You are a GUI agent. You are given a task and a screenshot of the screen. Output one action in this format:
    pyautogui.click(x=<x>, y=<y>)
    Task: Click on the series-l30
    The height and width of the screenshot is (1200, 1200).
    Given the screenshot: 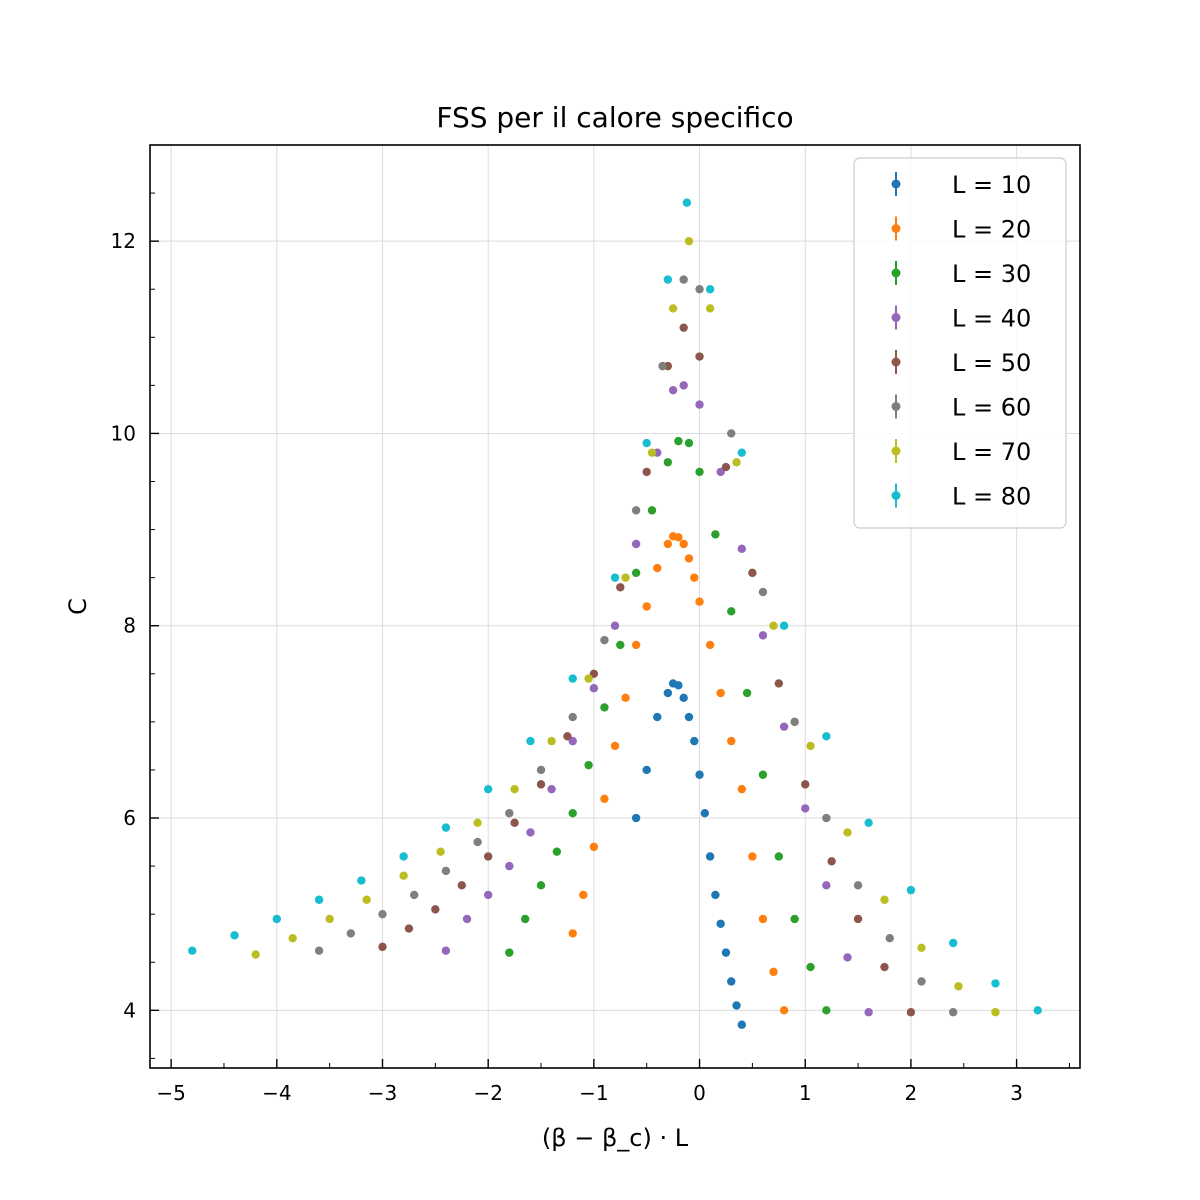 What is the action you would take?
    pyautogui.click(x=668, y=725)
    